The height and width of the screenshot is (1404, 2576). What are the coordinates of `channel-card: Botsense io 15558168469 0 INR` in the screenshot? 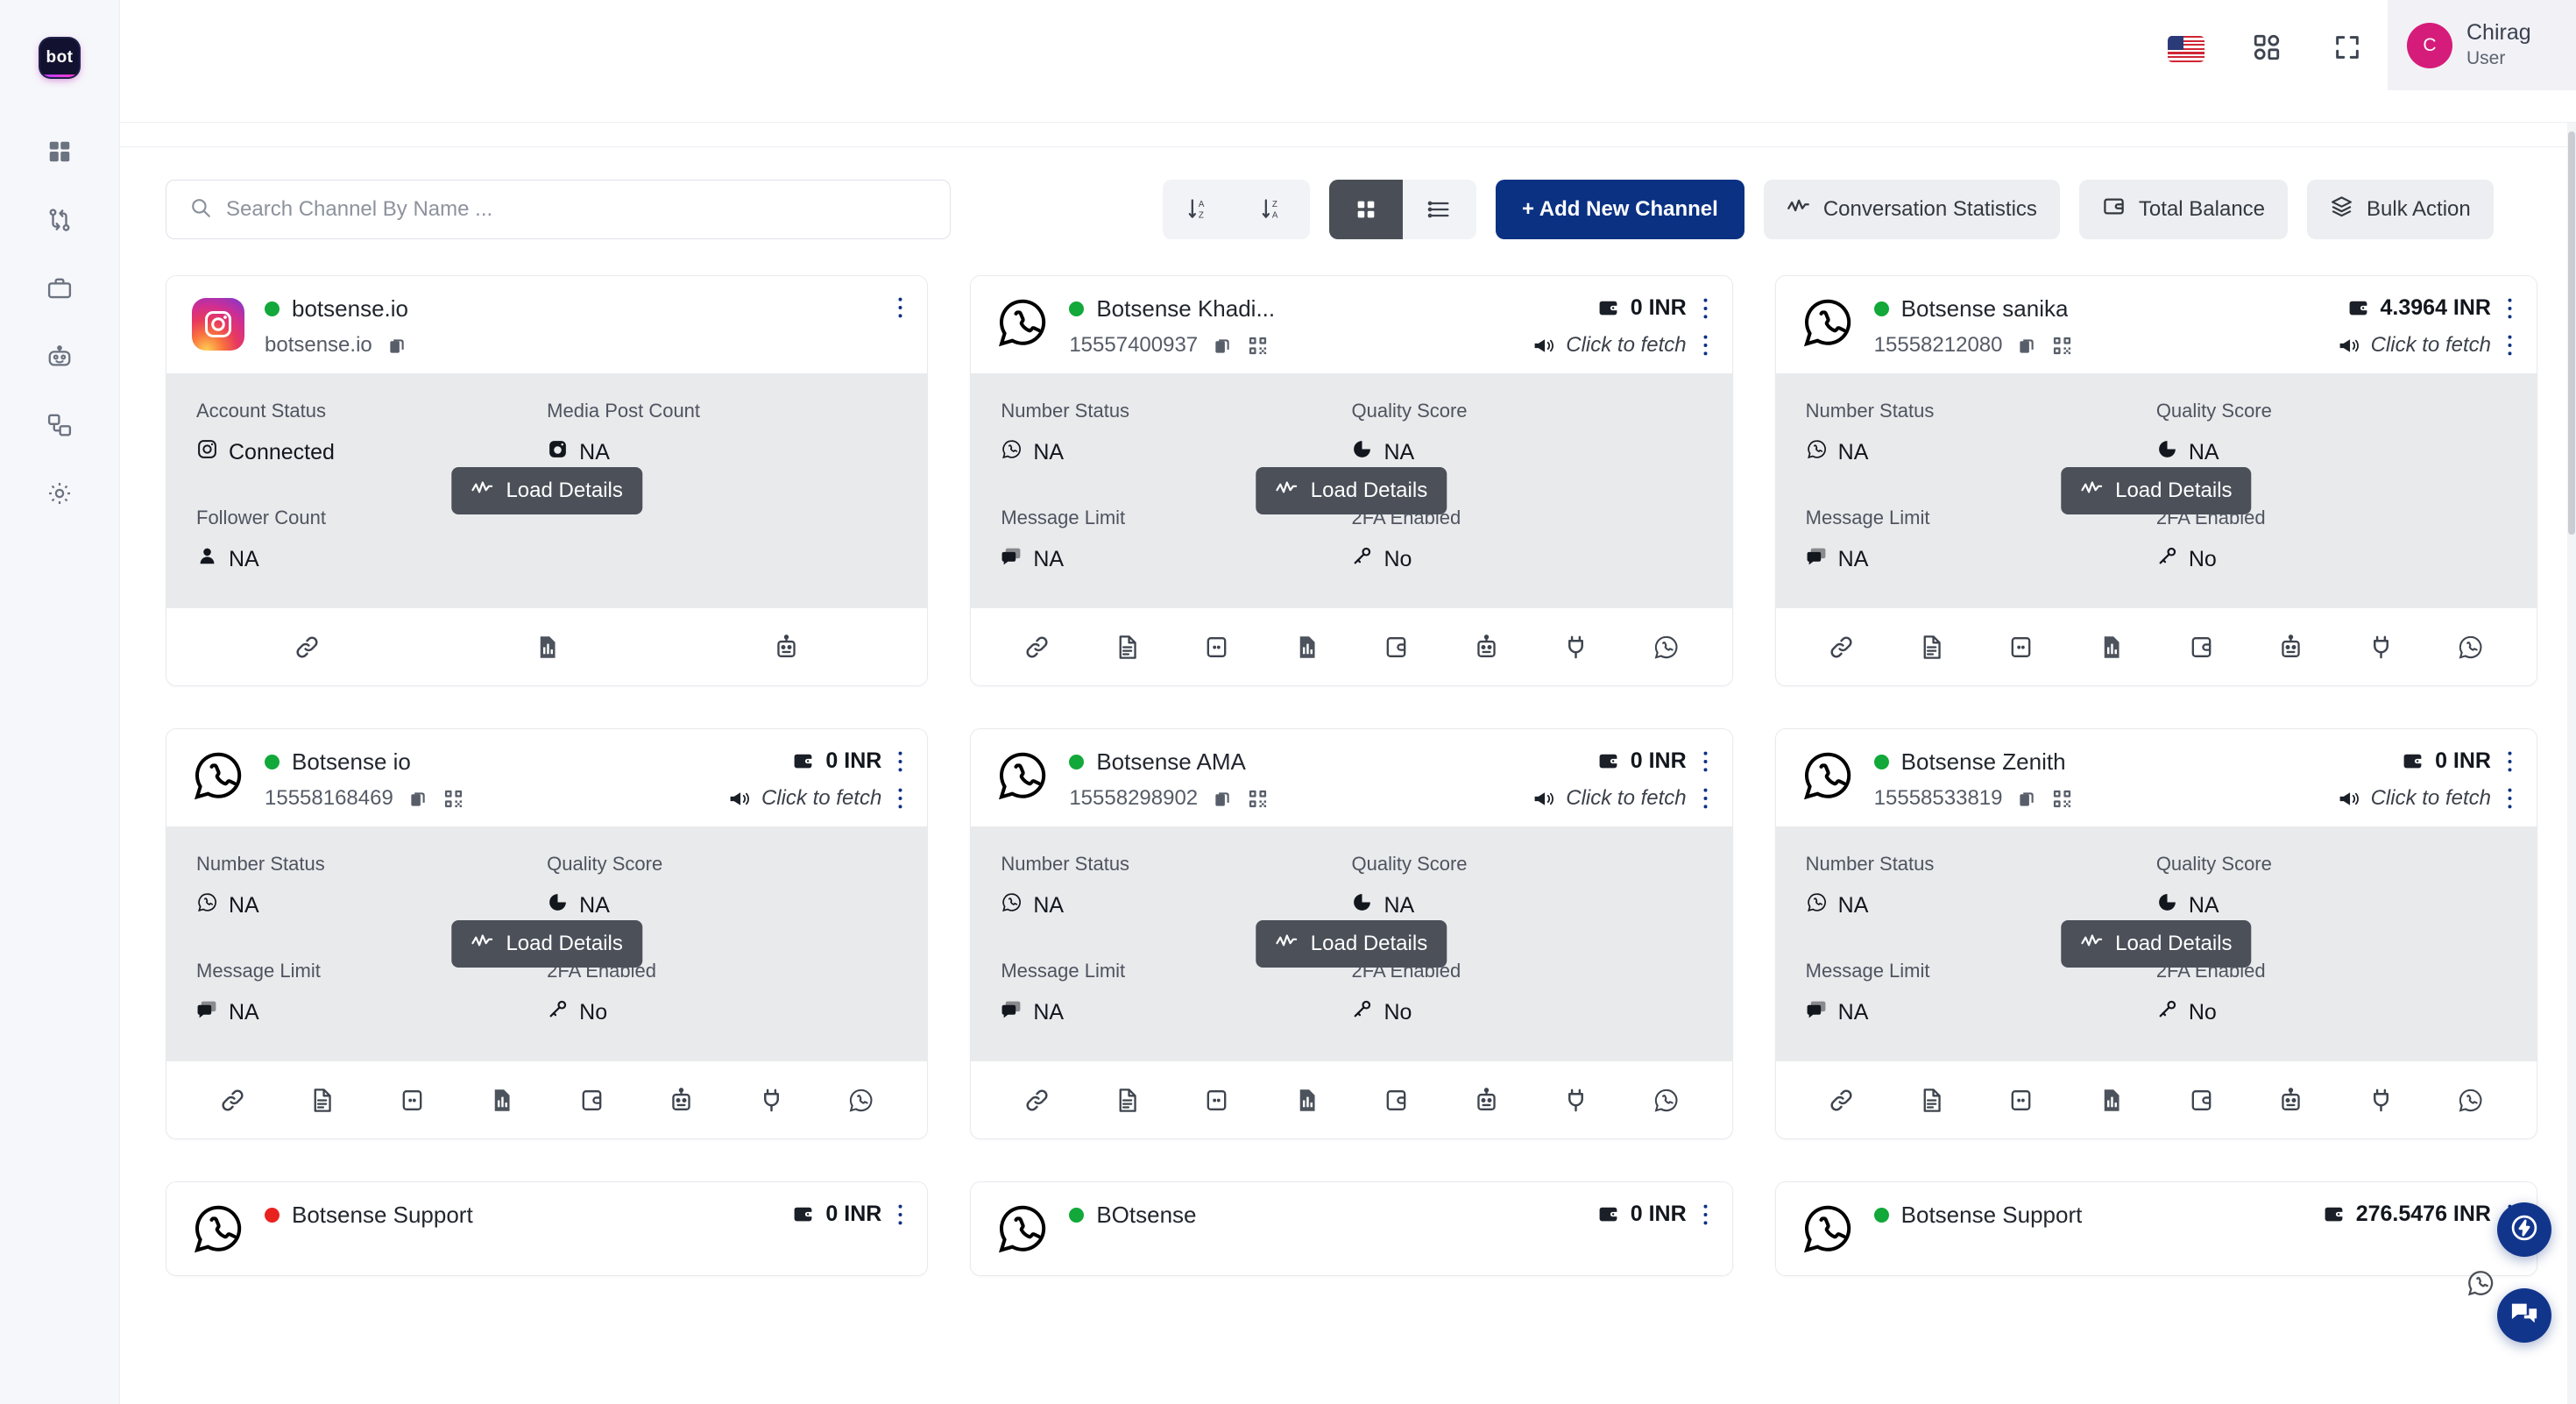 It's located at (547, 933).